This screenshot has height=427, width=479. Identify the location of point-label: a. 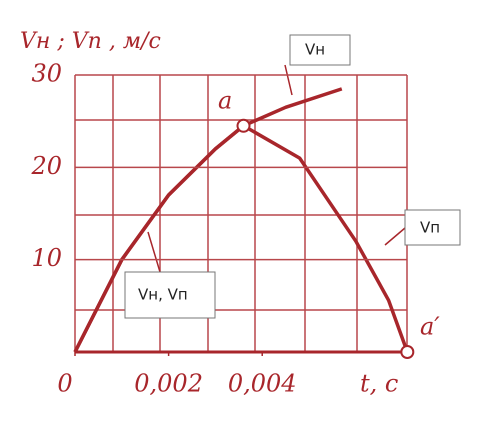
(225, 101).